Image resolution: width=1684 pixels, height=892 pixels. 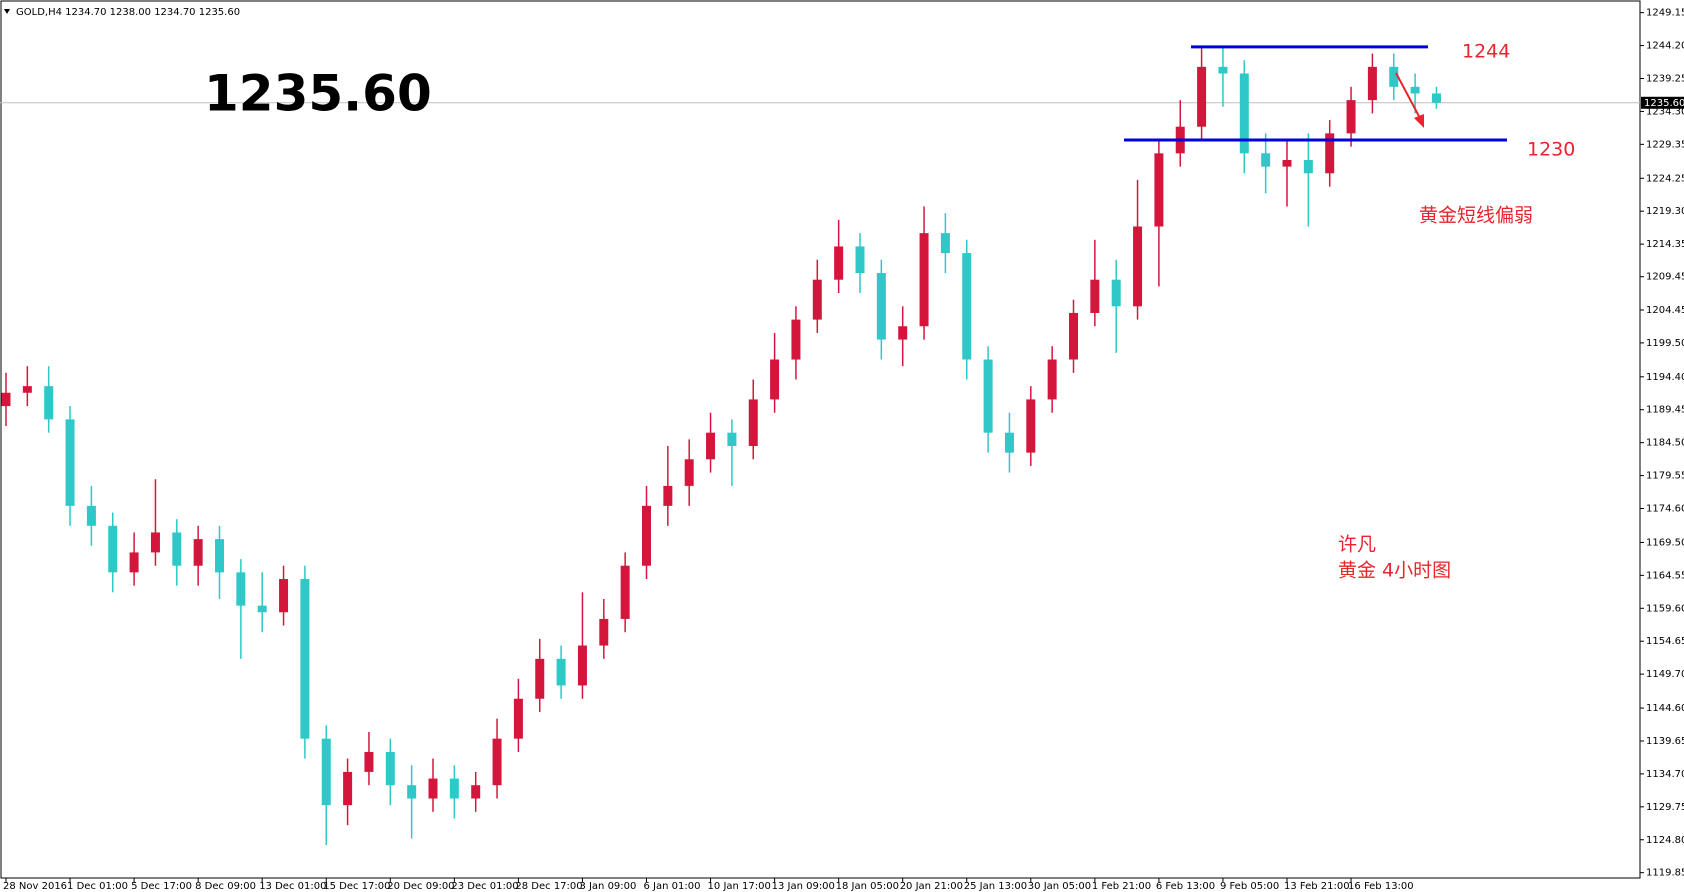 I want to click on y-tick-label: 1244.20, so click(x=1665, y=46).